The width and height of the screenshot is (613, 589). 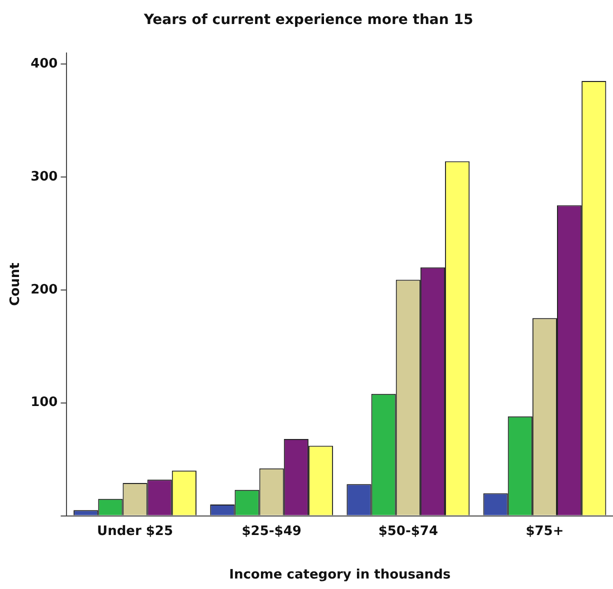 I want to click on x-axis-title: Income category in thousands, so click(x=340, y=575).